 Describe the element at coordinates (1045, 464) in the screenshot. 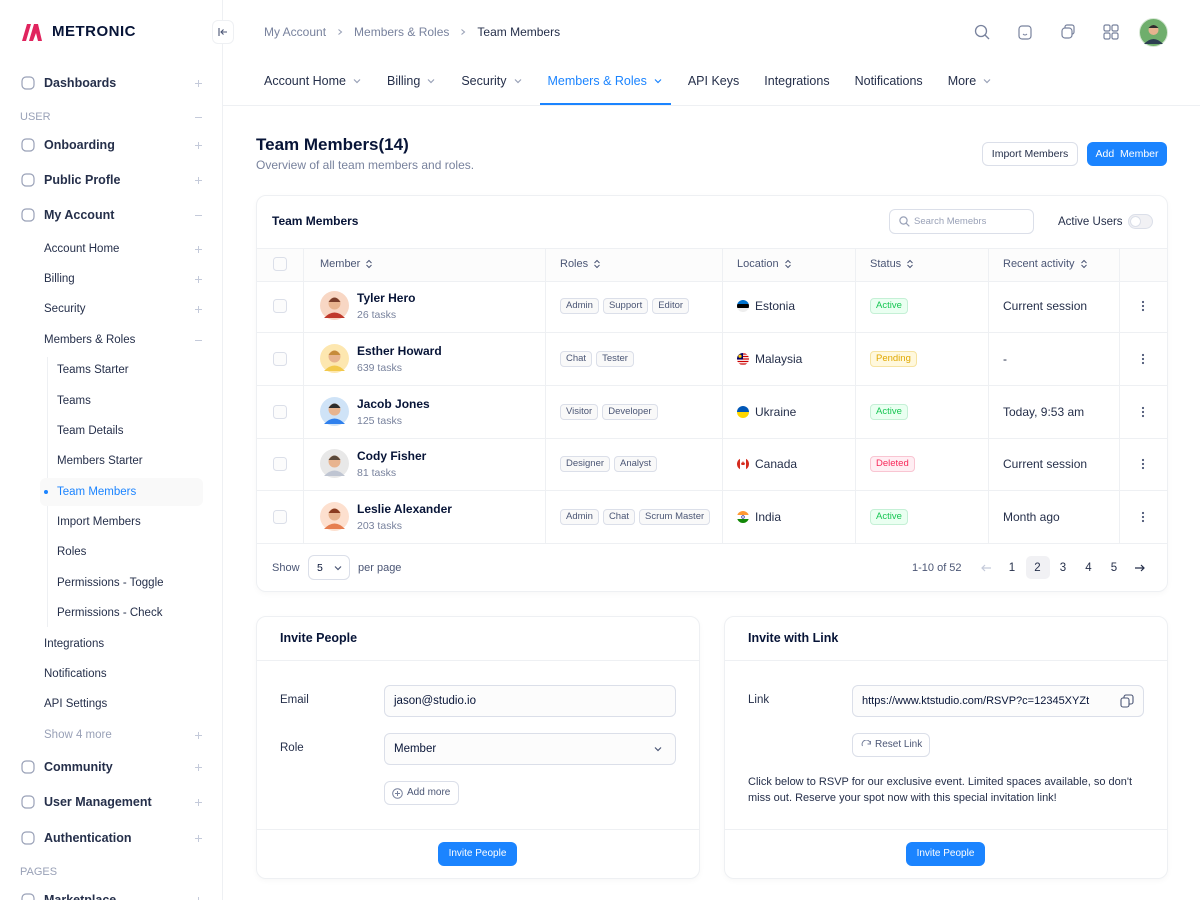

I see `recent-activity: Current session` at that location.